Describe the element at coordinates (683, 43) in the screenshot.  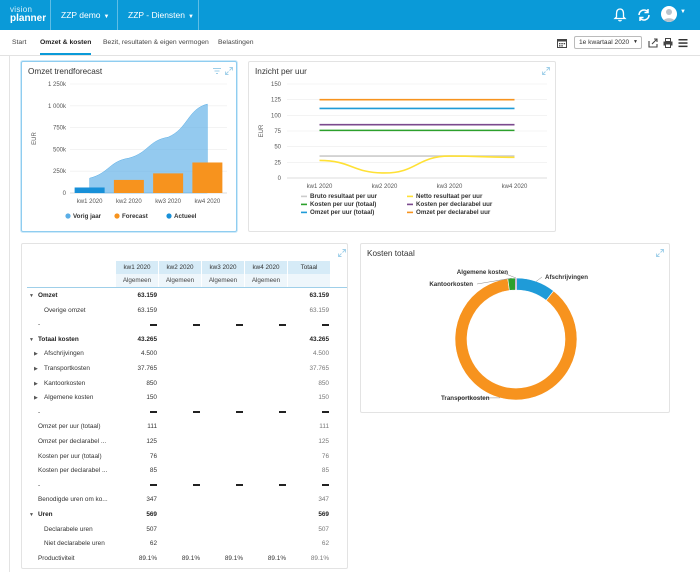
I see `menu-icon` at that location.